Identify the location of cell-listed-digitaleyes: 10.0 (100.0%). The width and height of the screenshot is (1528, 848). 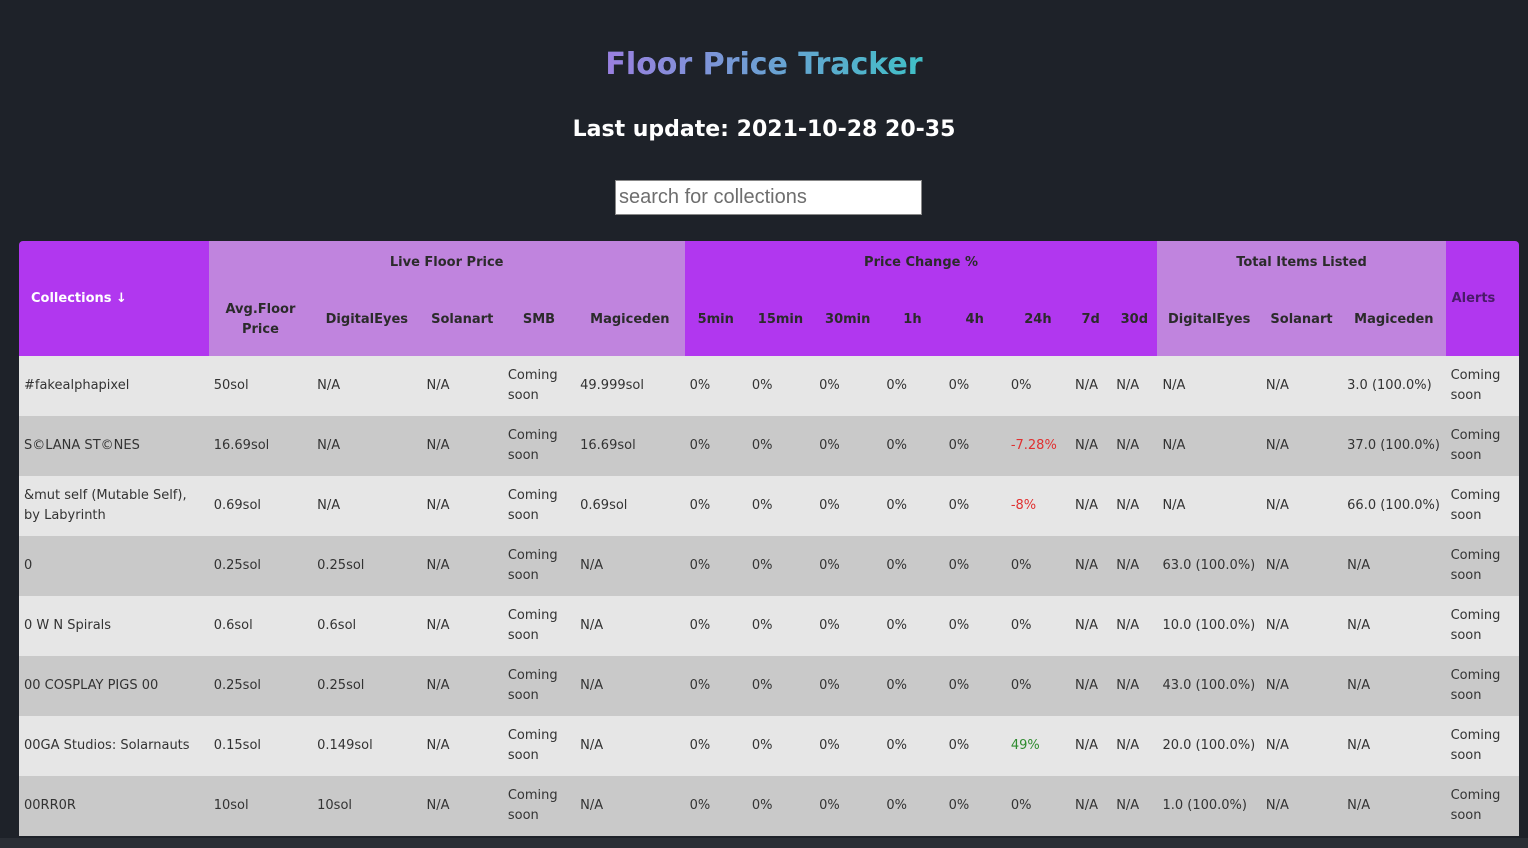
(1209, 626).